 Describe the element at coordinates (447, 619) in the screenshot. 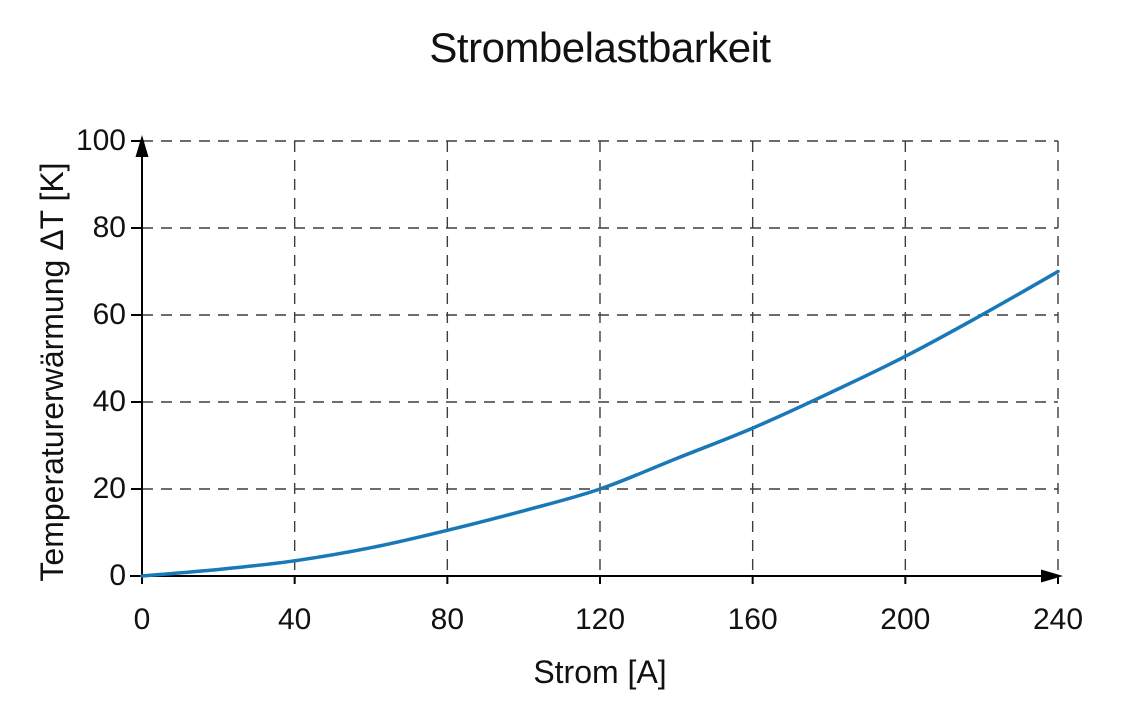

I see `x-tick-label: 80` at that location.